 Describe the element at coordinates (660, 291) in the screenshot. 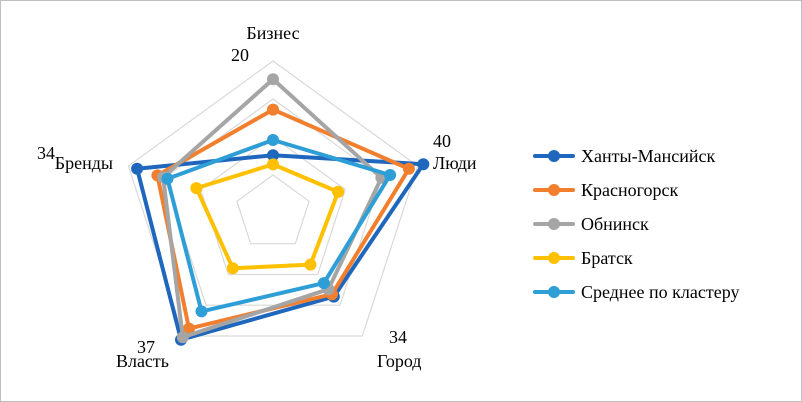

I see `legend-label: Среднее по кластеру` at that location.